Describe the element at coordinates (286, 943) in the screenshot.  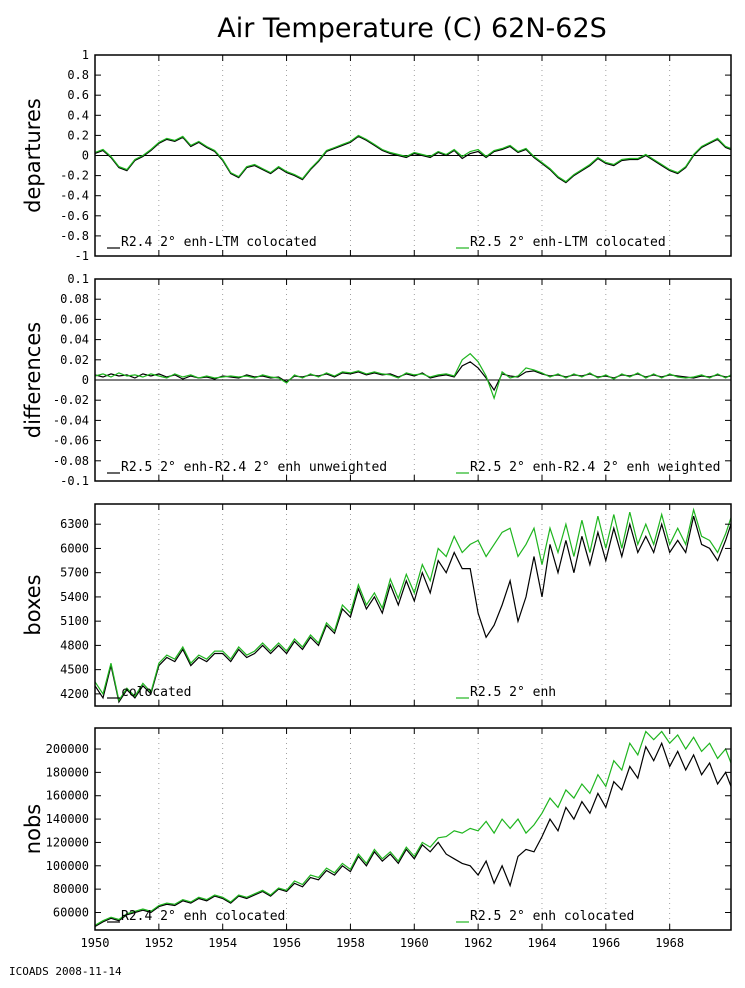
I see `x-tick-label: 1956` at that location.